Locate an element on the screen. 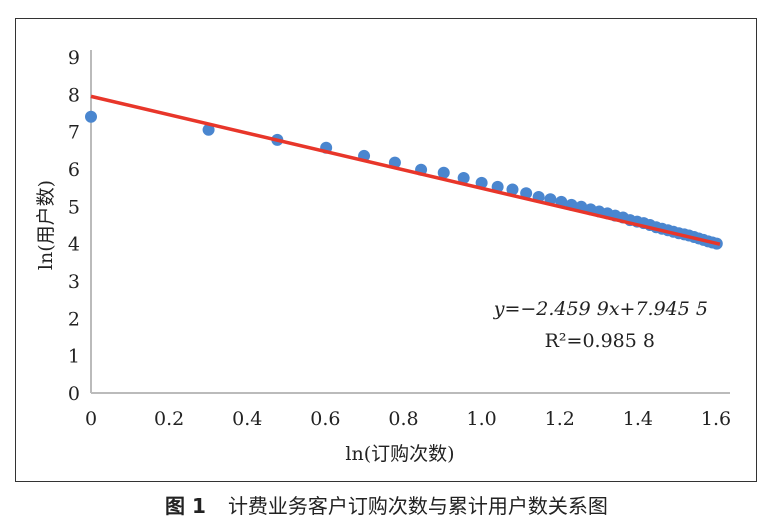 This screenshot has width=773, height=532. x-axis-label: ln(订购次数) is located at coordinates (399, 454).